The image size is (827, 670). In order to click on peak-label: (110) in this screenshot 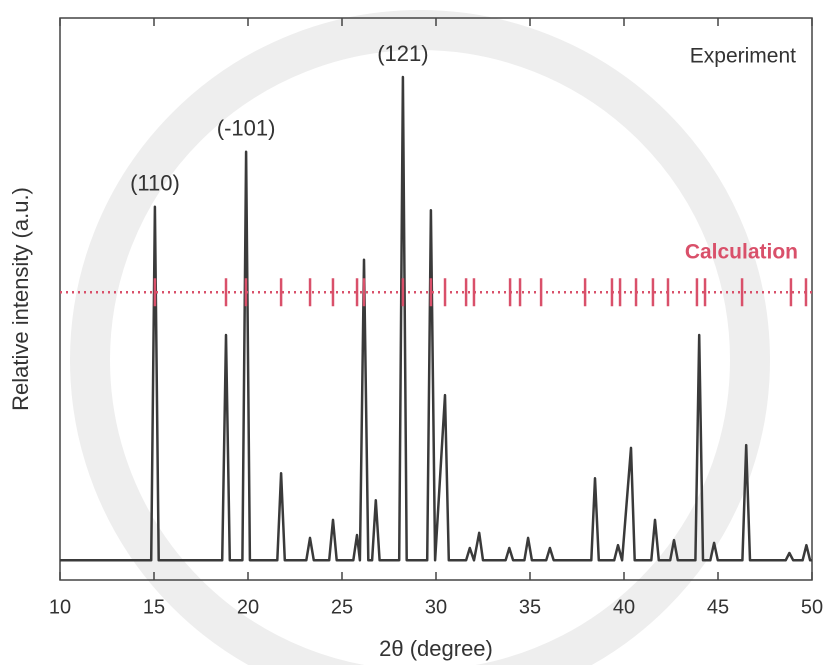, I will do `click(155, 183)`.